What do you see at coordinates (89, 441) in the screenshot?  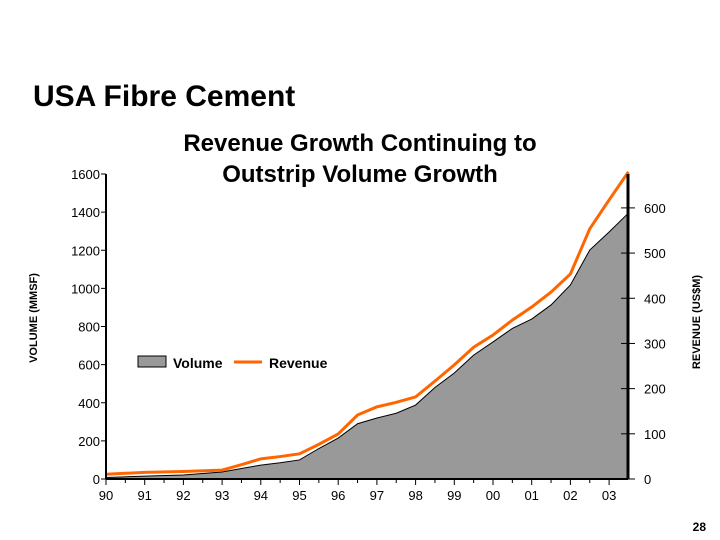 I see `y-left-tick-label: 200` at bounding box center [89, 441].